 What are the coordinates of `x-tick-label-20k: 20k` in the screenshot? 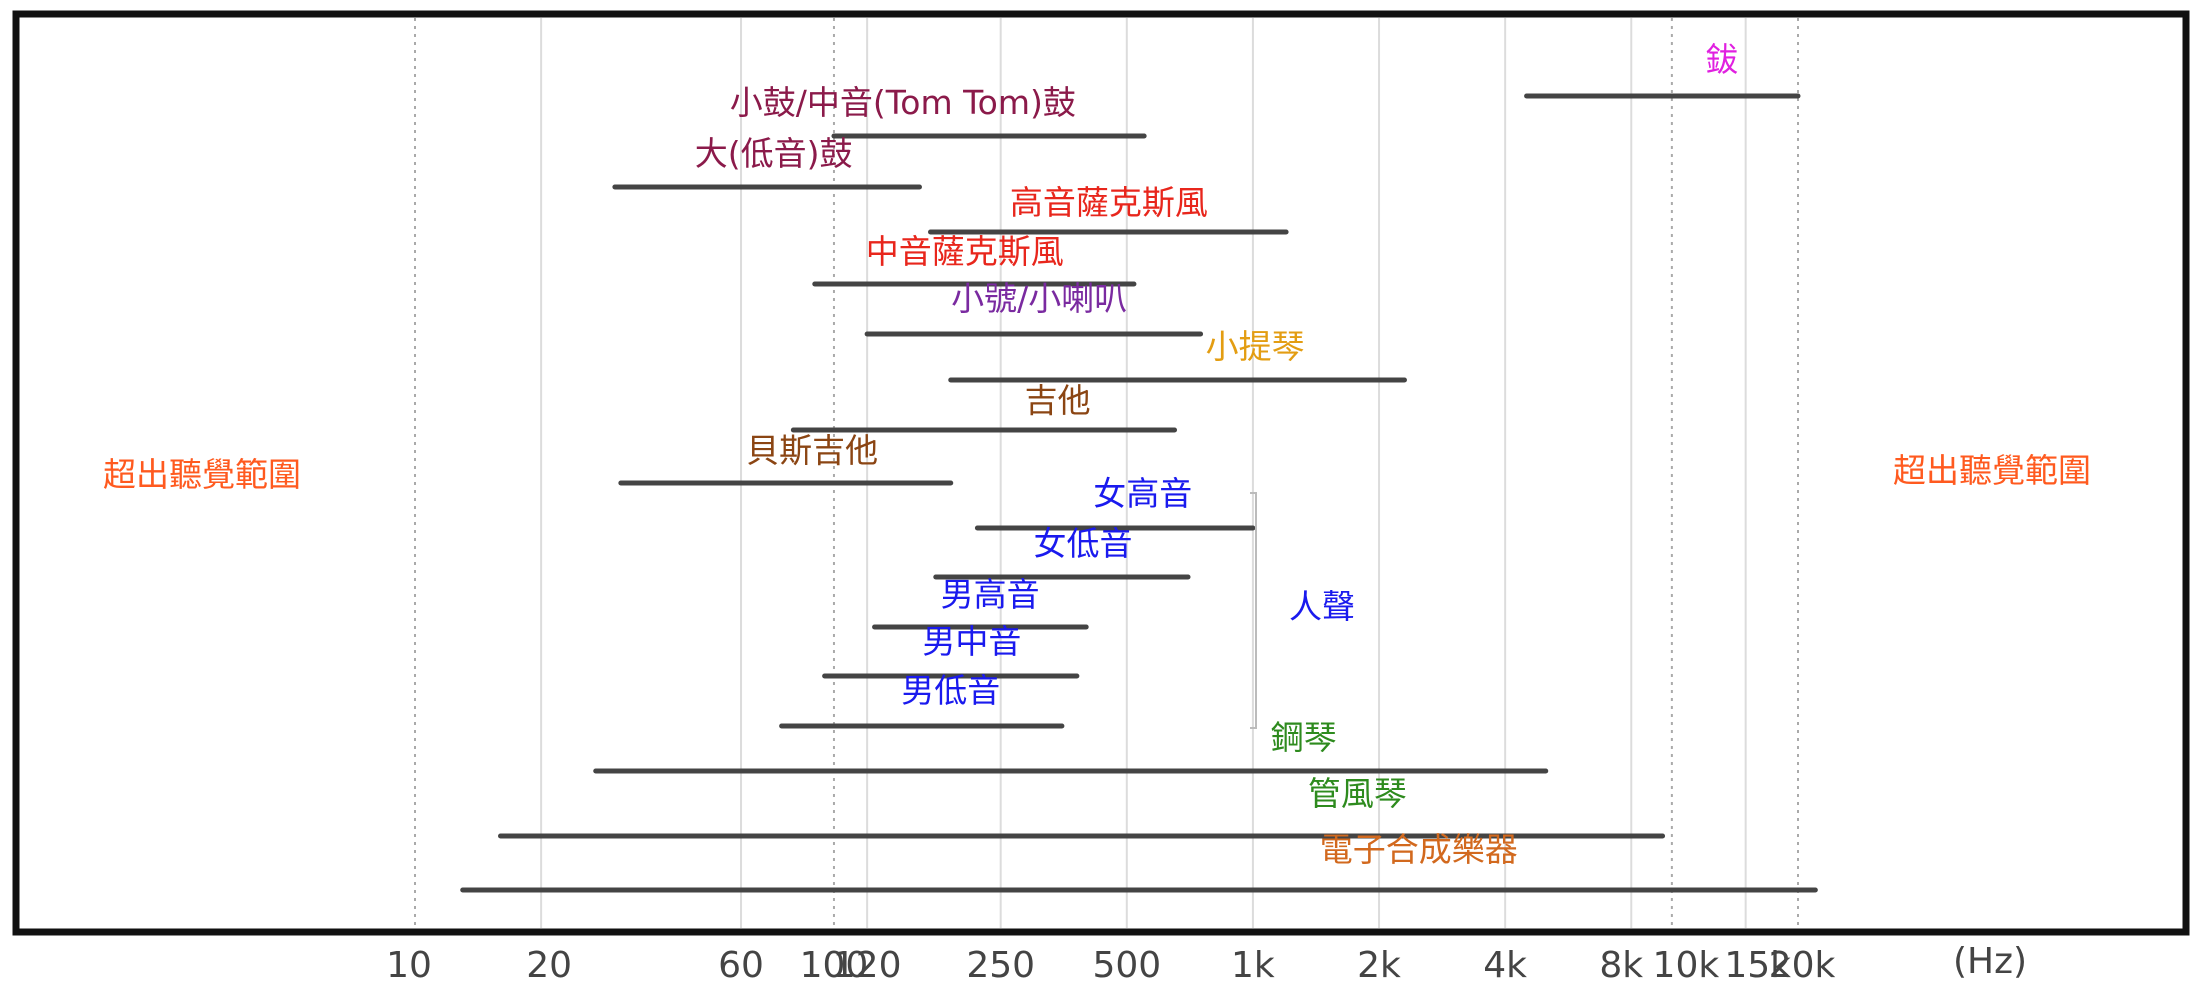 It's located at (1802, 965).